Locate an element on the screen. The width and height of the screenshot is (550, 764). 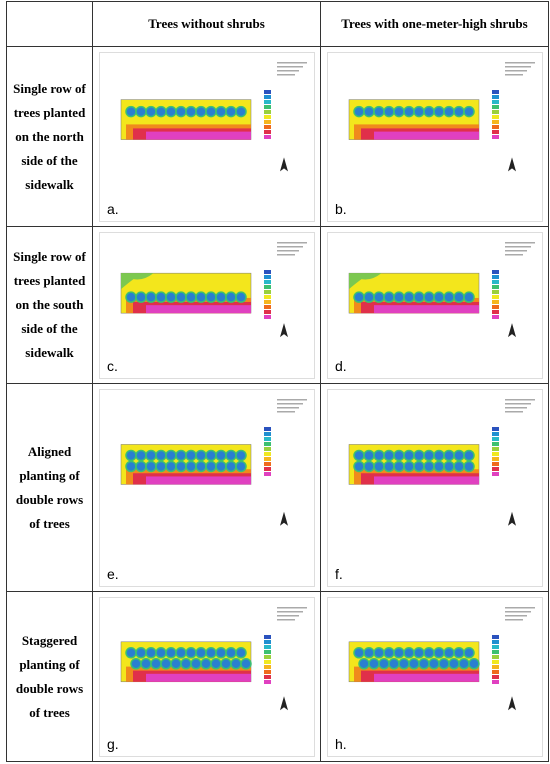
image-cell: h. is located at coordinates (434, 676).